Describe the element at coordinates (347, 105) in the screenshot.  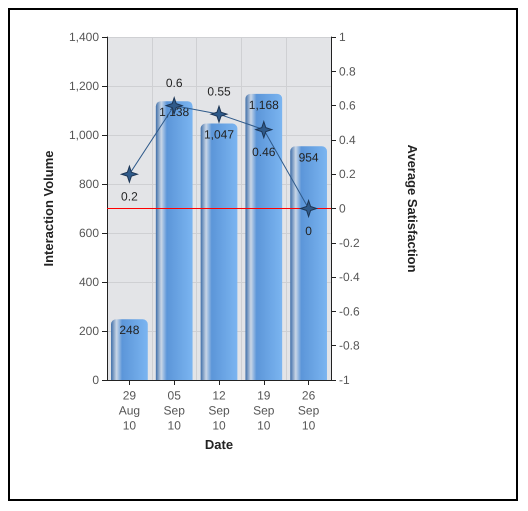
I see `y2-tick-label: 0.6` at that location.